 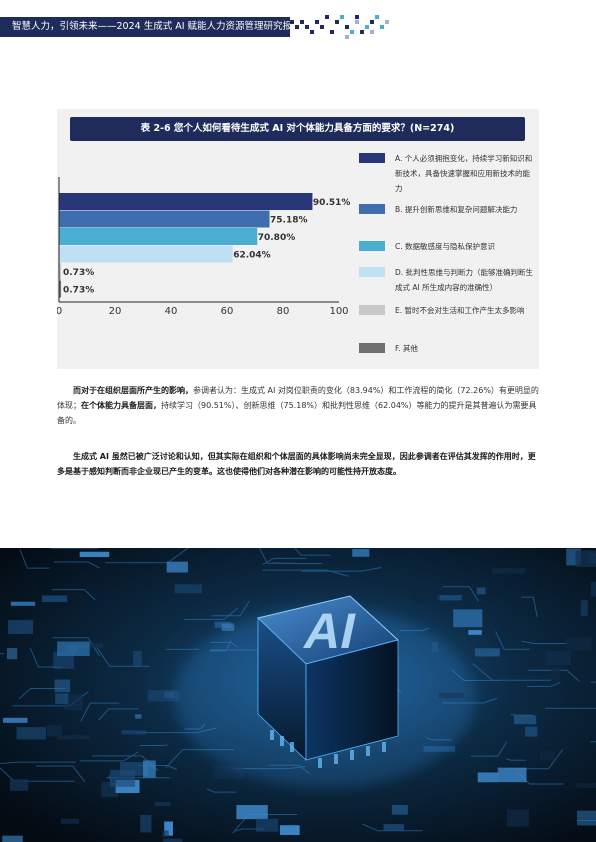 What do you see at coordinates (78, 273) in the screenshot?
I see `data-label-e: 0.73%` at bounding box center [78, 273].